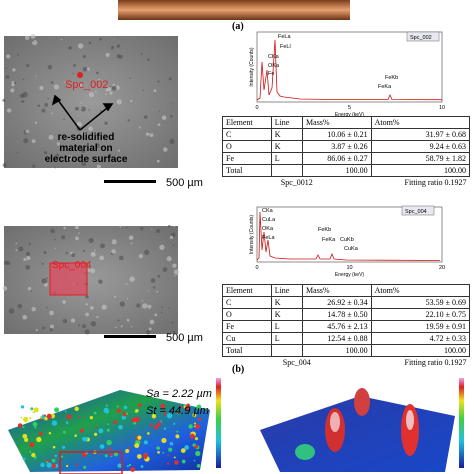 The height and width of the screenshot is (474, 474). What do you see at coordinates (329, 240) in the screenshot?
I see `peak-label: FeKa` at bounding box center [329, 240].